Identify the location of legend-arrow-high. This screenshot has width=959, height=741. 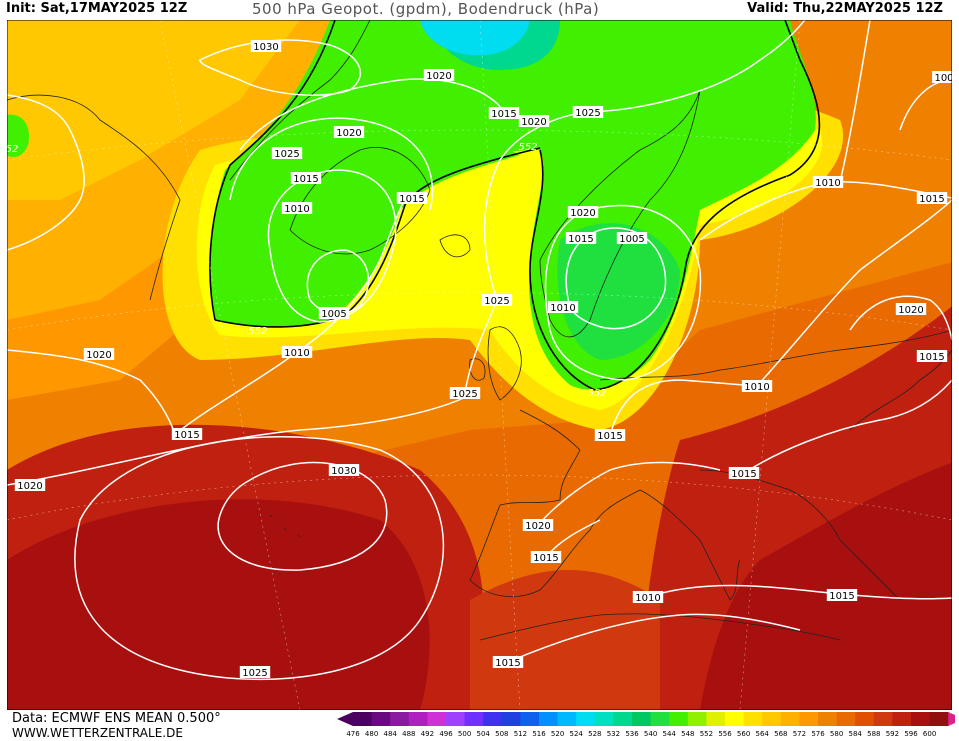
(951, 719).